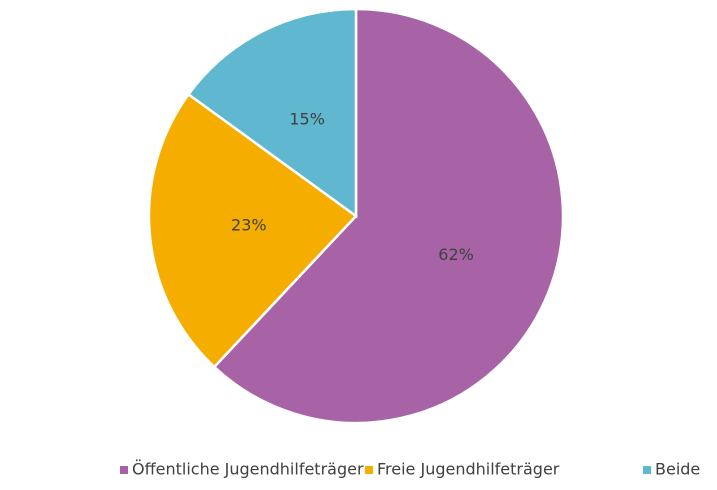 This screenshot has height=490, width=717. Describe the element at coordinates (248, 469) in the screenshot. I see `legend-label: Öffentliche Jugendhilfeträger` at that location.